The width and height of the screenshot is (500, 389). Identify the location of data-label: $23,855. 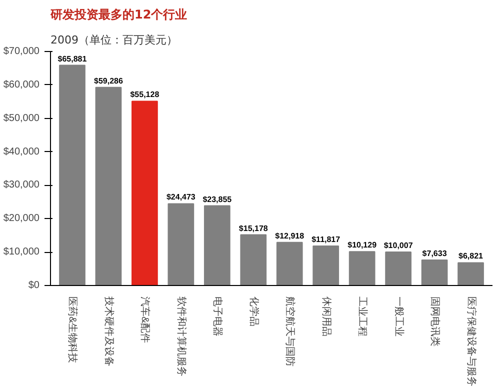
(217, 199).